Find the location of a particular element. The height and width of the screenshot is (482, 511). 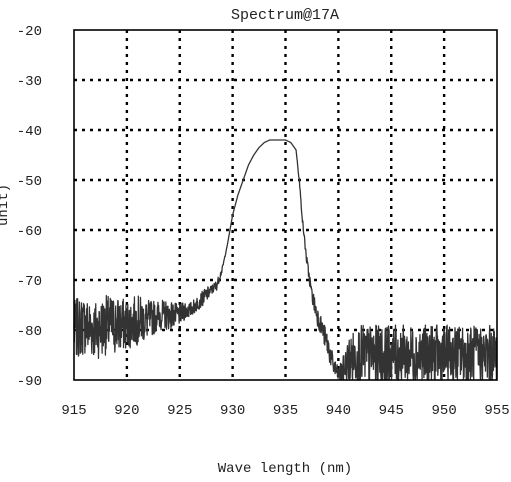

y-tick-label: -90 is located at coordinates (29, 382).